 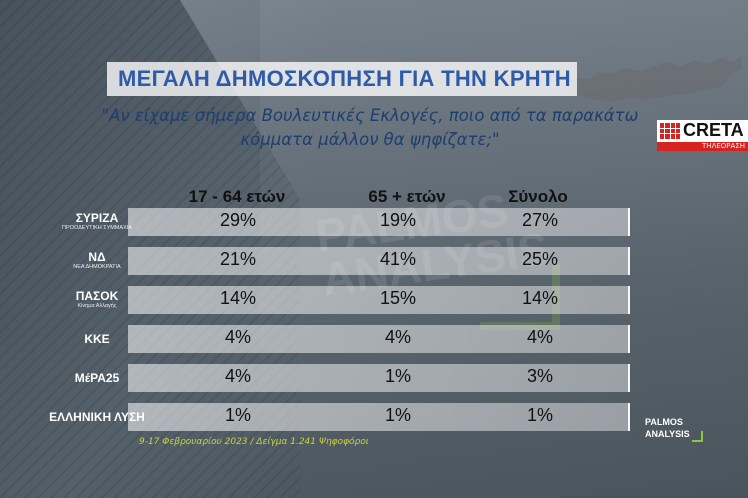 I want to click on party-logo: ΜέΡΑ25, so click(x=97, y=378).